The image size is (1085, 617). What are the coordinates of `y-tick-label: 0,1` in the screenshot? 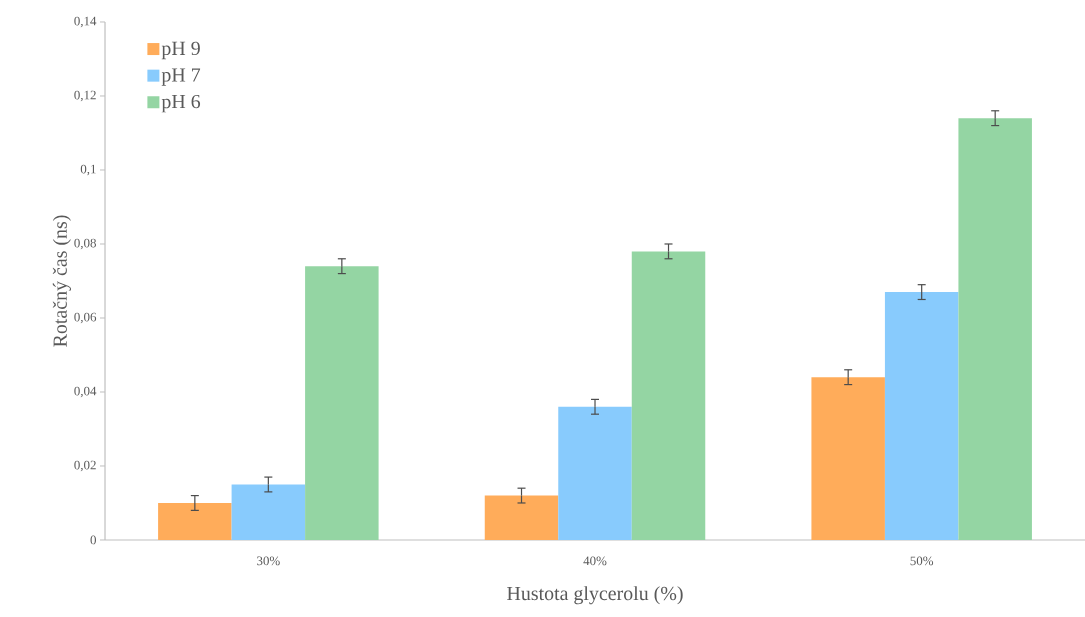 It's located at (88, 170).